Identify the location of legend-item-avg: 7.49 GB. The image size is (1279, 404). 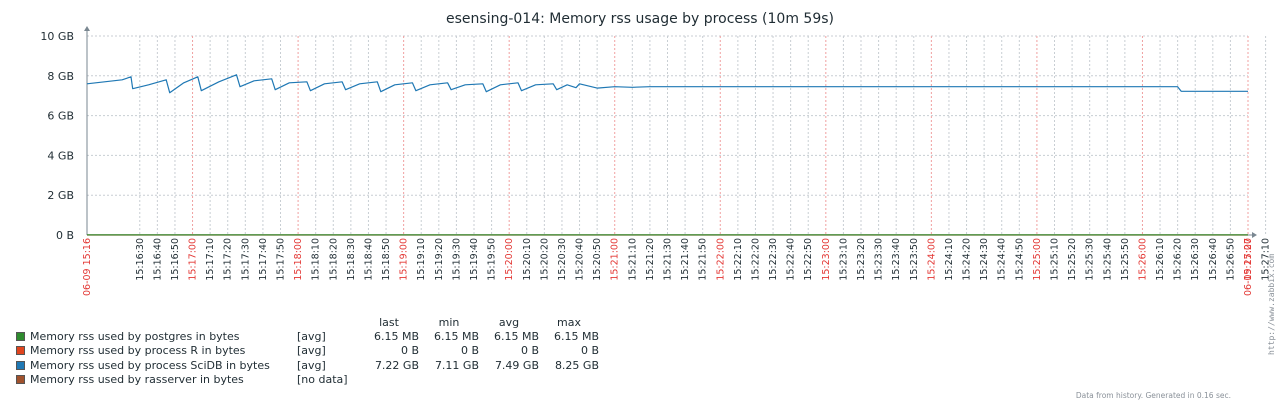
(516, 365).